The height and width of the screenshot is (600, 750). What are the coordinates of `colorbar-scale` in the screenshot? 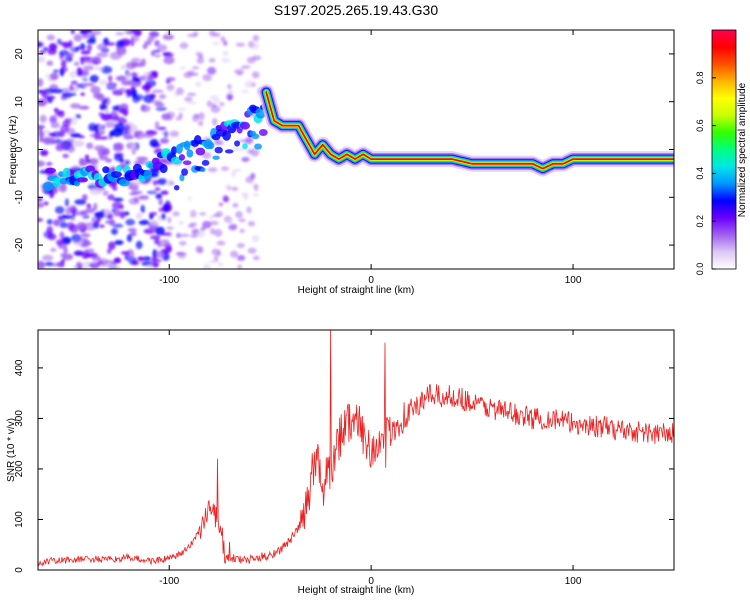 It's located at (724, 149).